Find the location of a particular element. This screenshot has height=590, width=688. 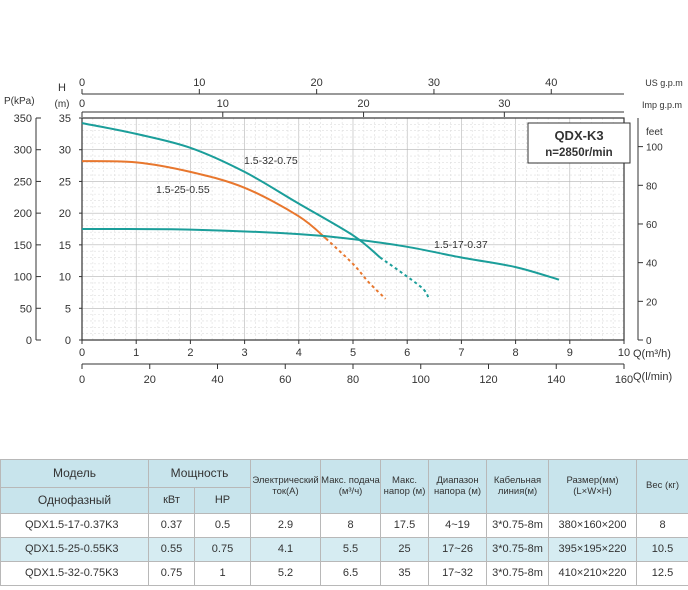

header-max-head: Макс. напор (м) is located at coordinates (405, 486).